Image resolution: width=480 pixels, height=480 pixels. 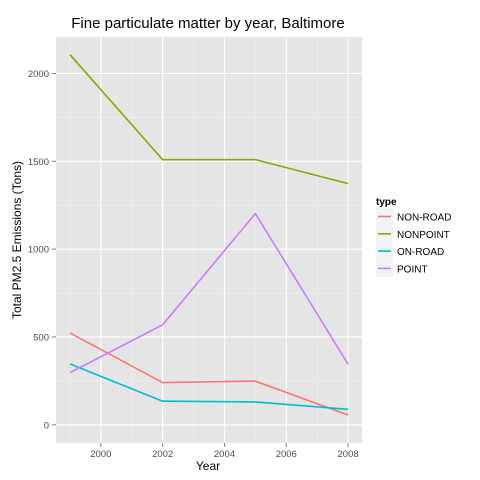 I want to click on y-axis-title: Total PM2.5 Emissions (Tons), so click(x=17, y=240).